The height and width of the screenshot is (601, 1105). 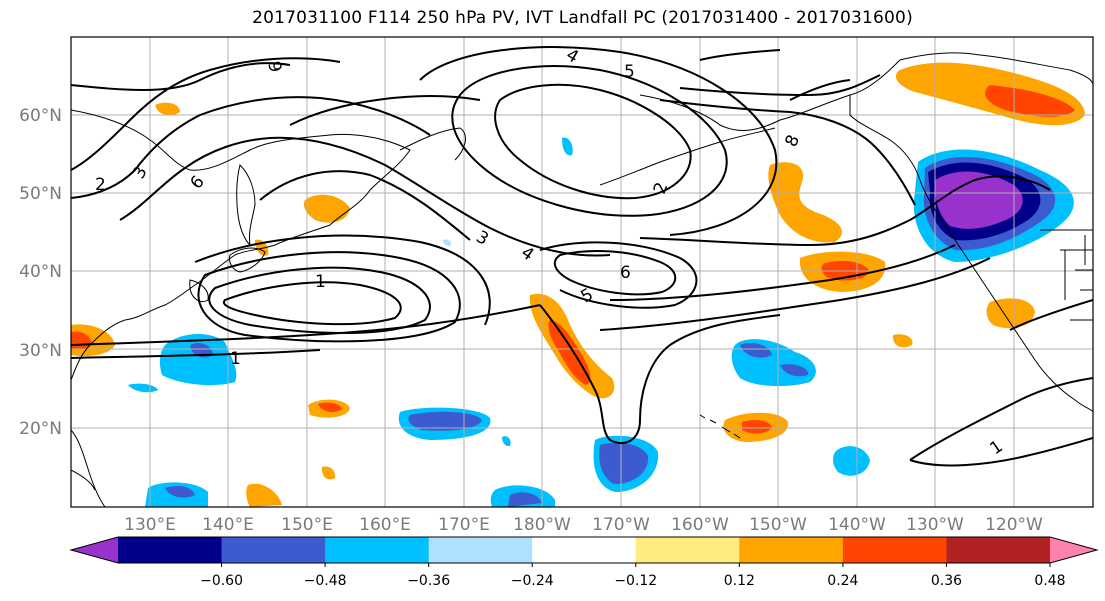 What do you see at coordinates (629, 72) in the screenshot?
I see `contour-label: 5` at bounding box center [629, 72].